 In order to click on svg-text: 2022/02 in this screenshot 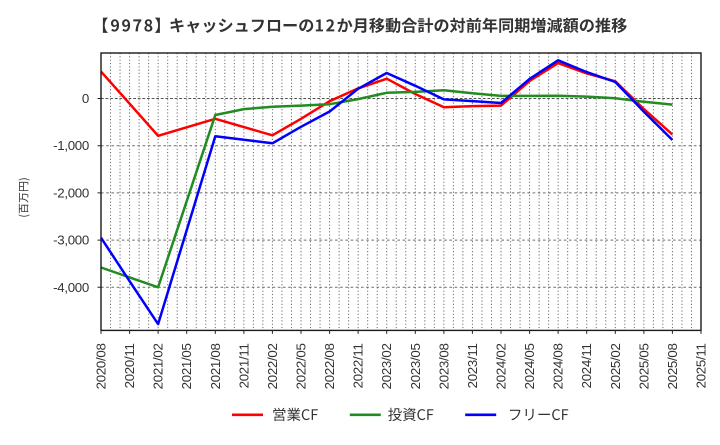, I will do `click(272, 366)`.